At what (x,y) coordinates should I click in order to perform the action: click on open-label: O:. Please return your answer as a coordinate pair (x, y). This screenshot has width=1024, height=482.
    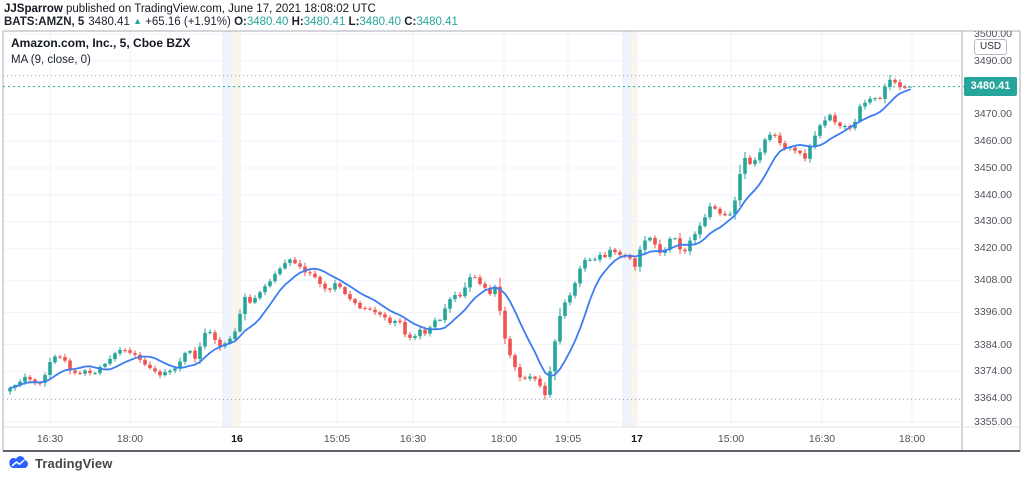
    Looking at the image, I should click on (240, 22).